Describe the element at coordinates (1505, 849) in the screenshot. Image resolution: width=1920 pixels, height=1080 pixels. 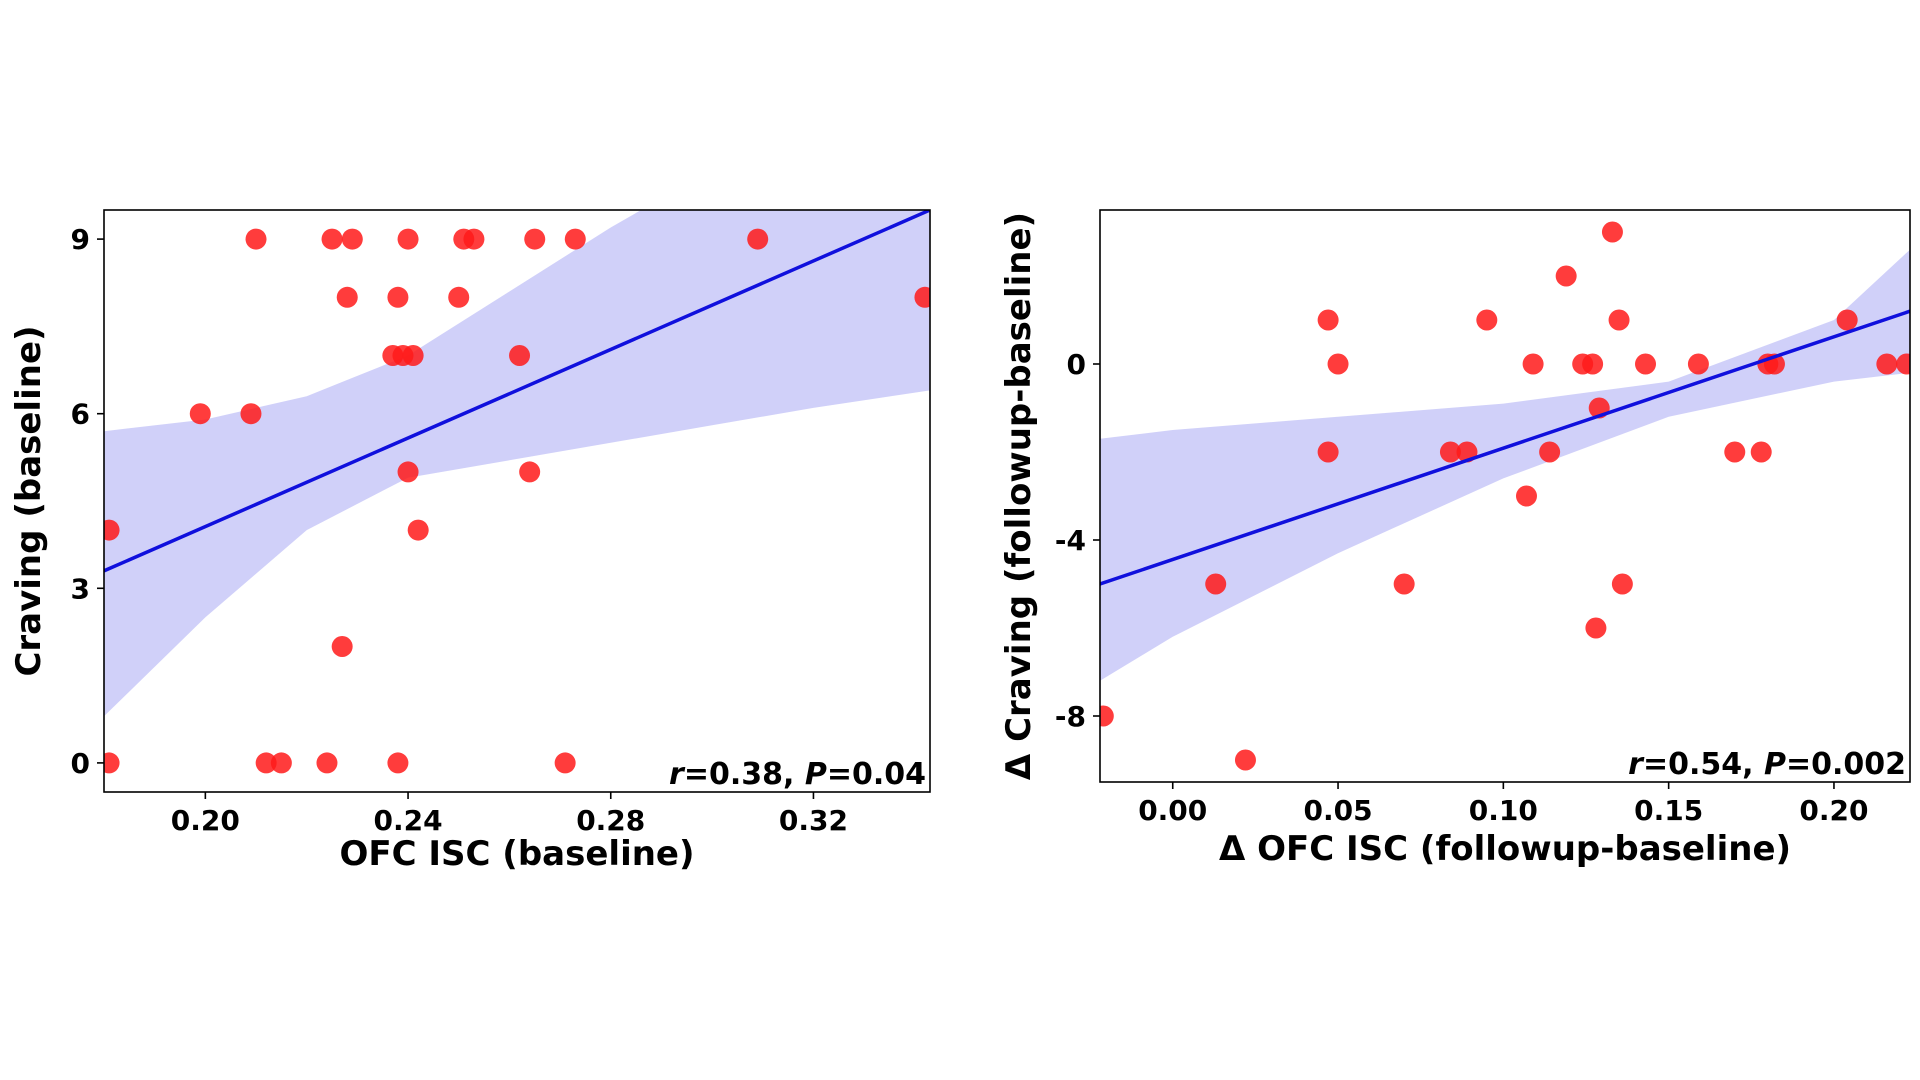
I see `x-axis-label: Δ OFC ISC (followup-baseline)` at that location.